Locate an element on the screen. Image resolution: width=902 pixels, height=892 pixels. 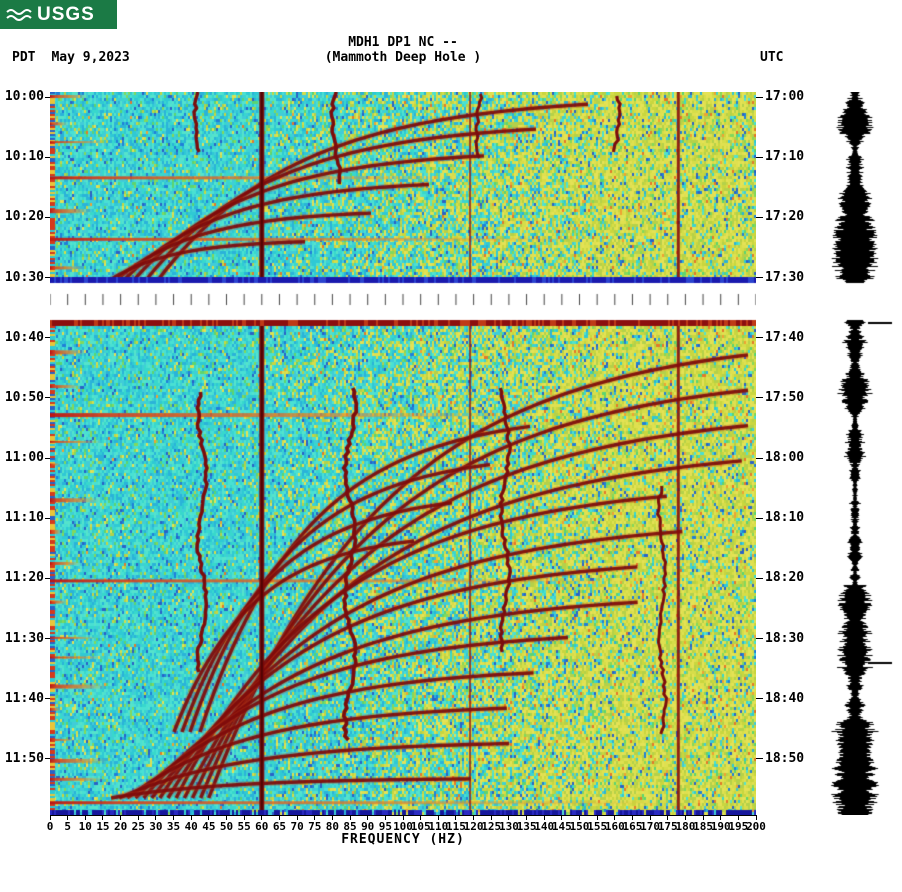
freq-tick-label: 10 is located at coordinates (85, 826).